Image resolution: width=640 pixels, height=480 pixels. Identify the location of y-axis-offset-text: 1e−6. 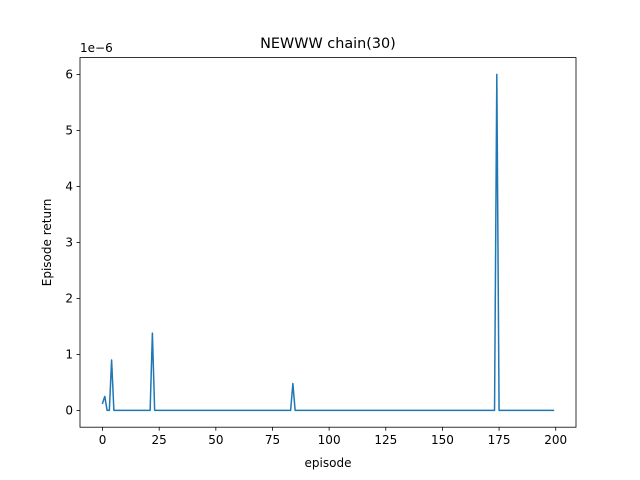
(96, 48).